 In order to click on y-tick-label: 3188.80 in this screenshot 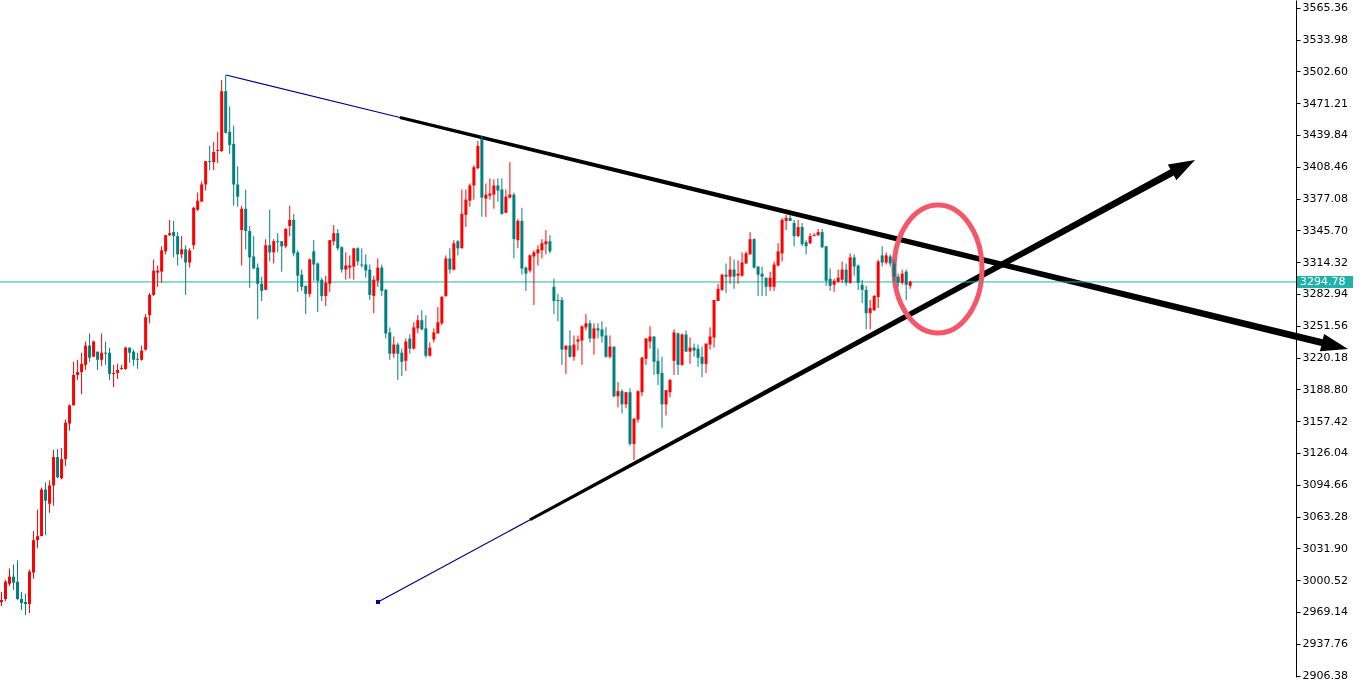, I will do `click(1325, 389)`.